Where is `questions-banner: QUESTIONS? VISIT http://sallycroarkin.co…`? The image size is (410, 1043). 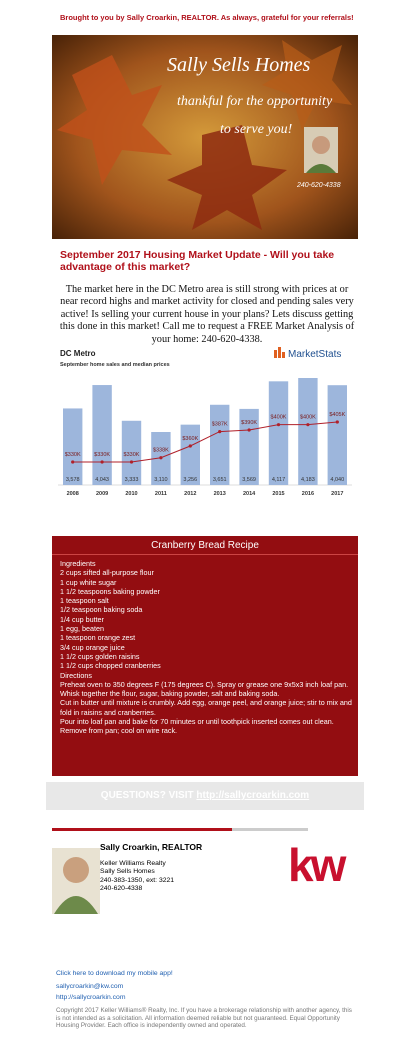
questions-banner: QUESTIONS? VISIT http://sallycroarkin.co… is located at coordinates (205, 796).